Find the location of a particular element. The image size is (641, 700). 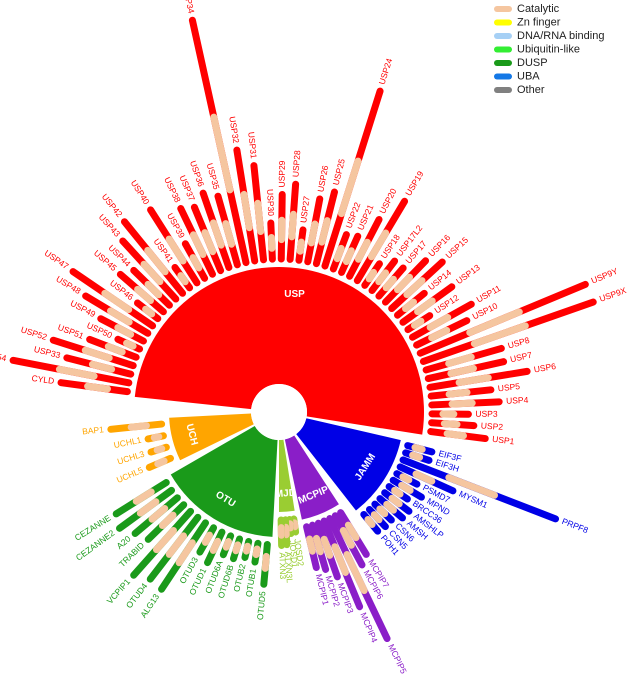

legend-label: Catalytic is located at coordinates (538, 9).